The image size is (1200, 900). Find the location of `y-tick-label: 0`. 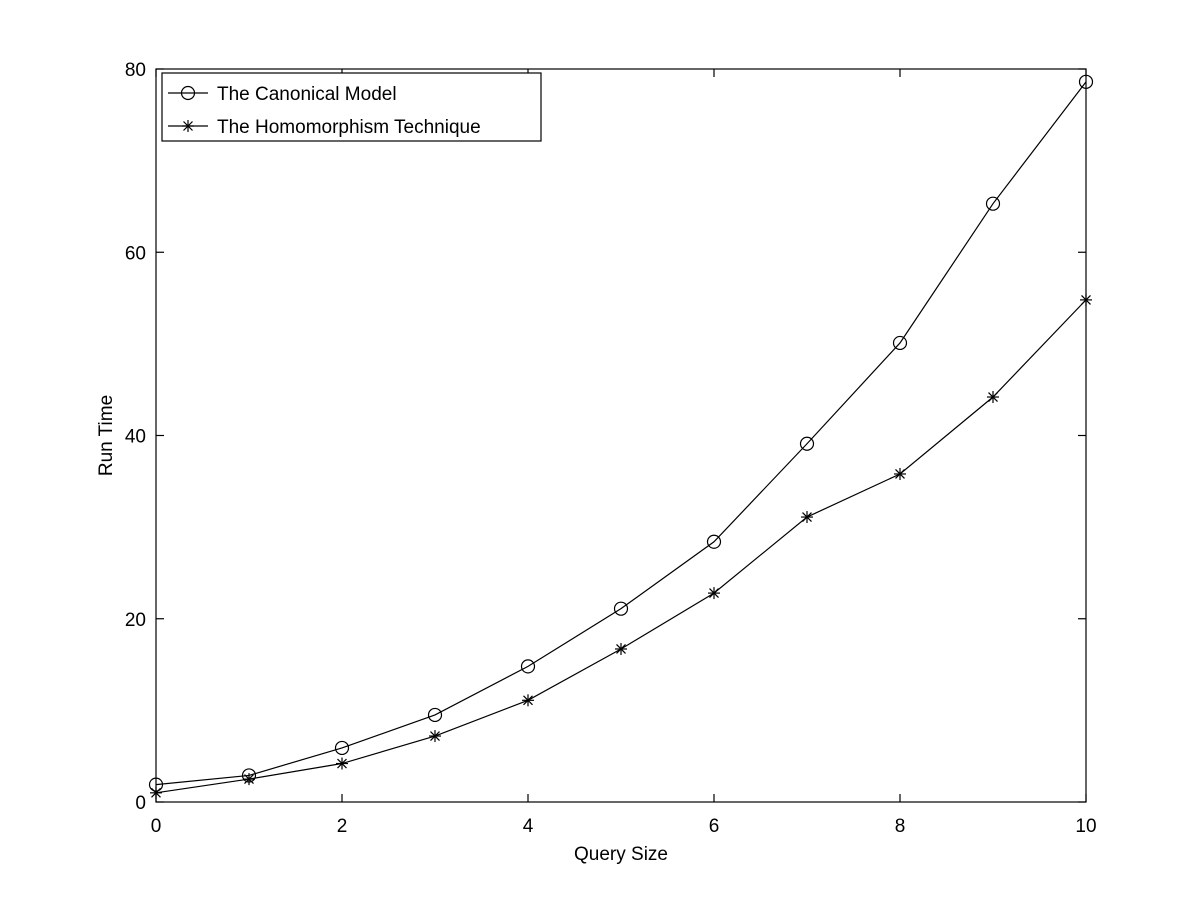

y-tick-label: 0 is located at coordinates (140, 803).